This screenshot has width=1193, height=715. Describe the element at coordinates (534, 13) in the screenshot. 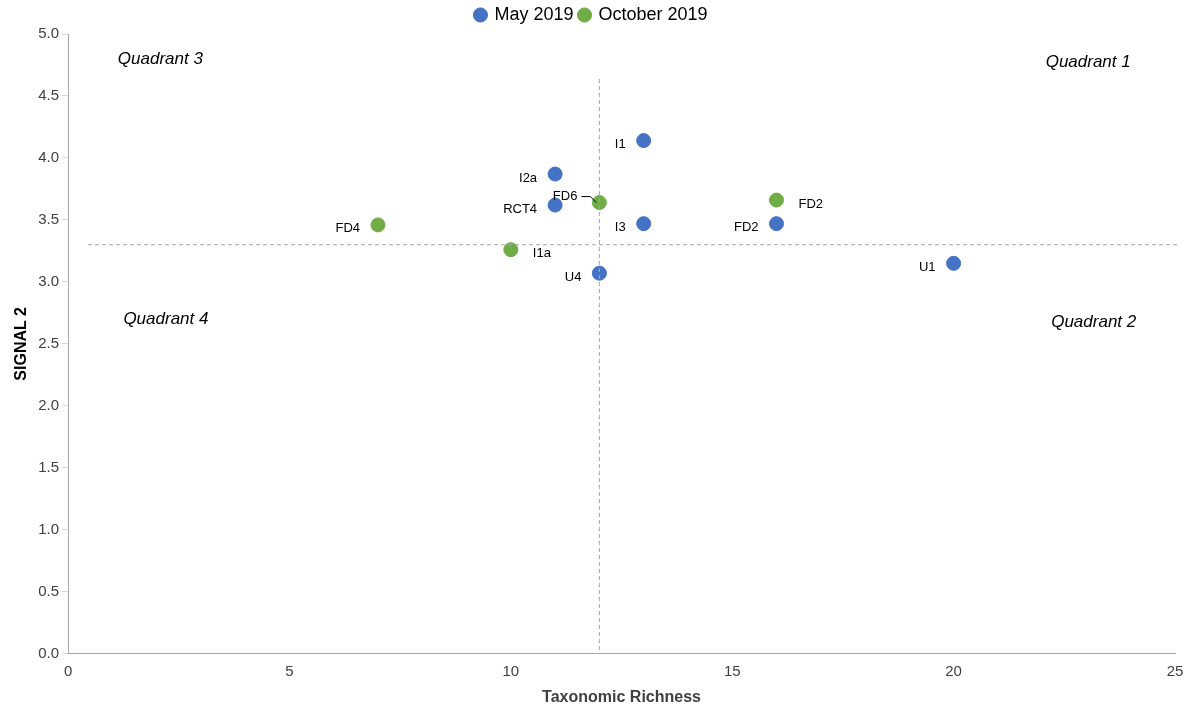

I see `legend-label: May 2019` at that location.